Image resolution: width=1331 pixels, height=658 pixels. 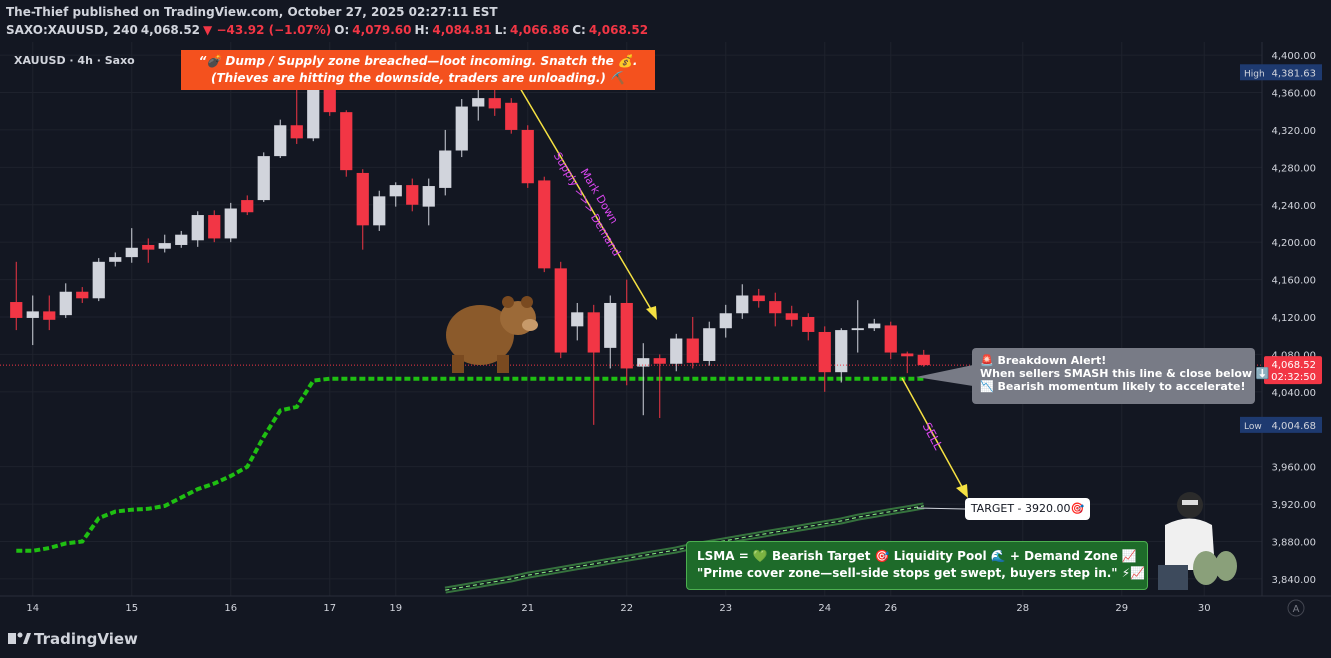 I want to click on y-tick-label: 4,400.00, so click(x=1293, y=56).